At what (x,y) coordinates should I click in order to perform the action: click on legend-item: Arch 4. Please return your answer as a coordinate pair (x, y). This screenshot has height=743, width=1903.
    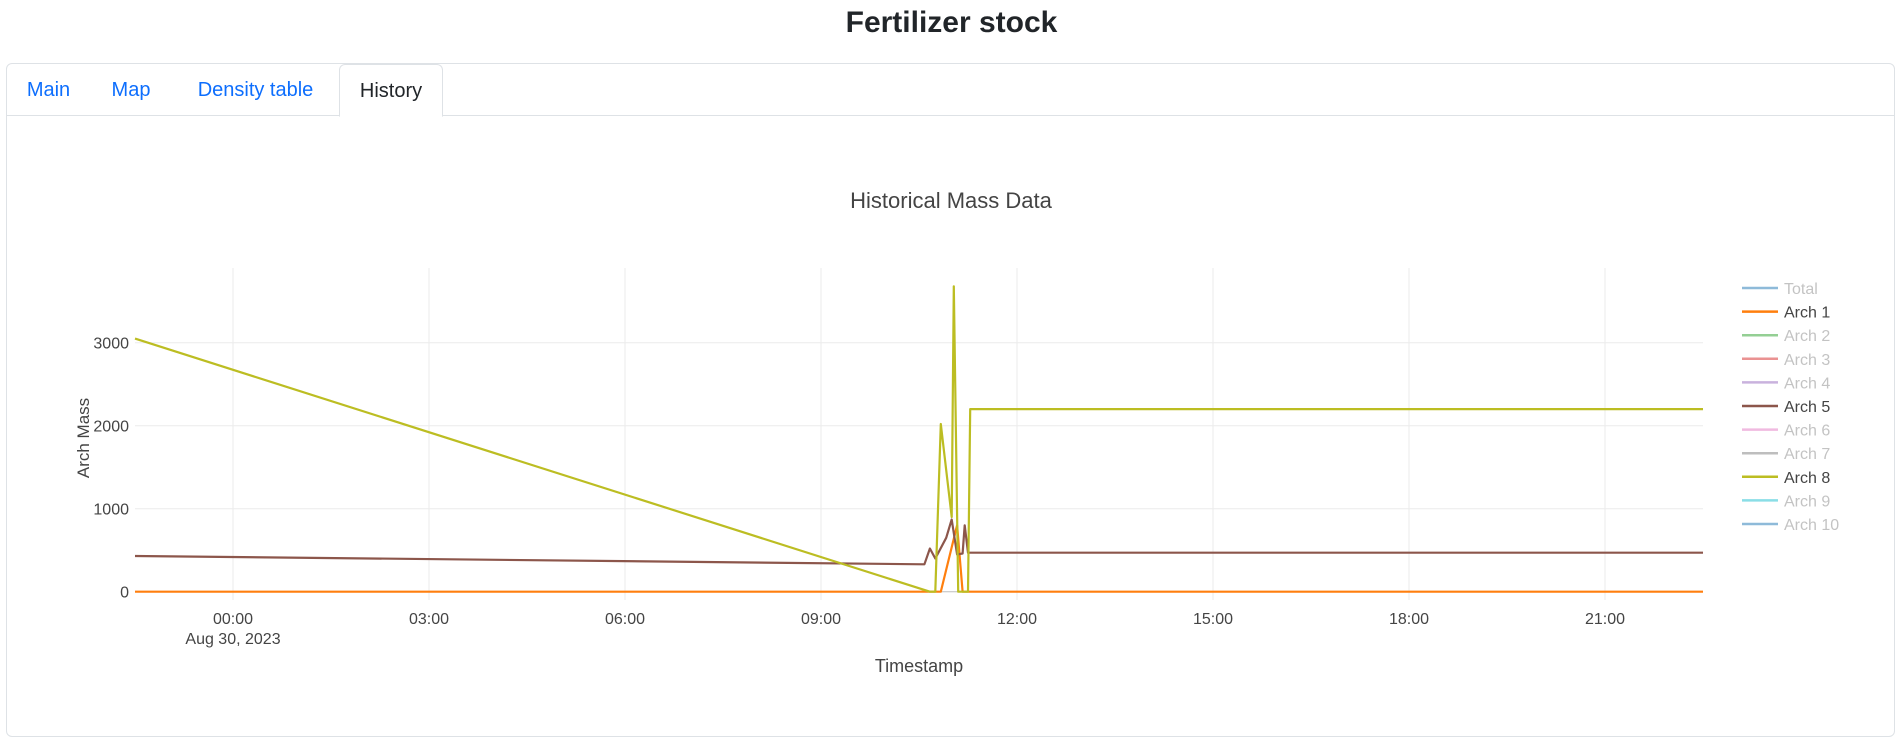
    Looking at the image, I should click on (1786, 383).